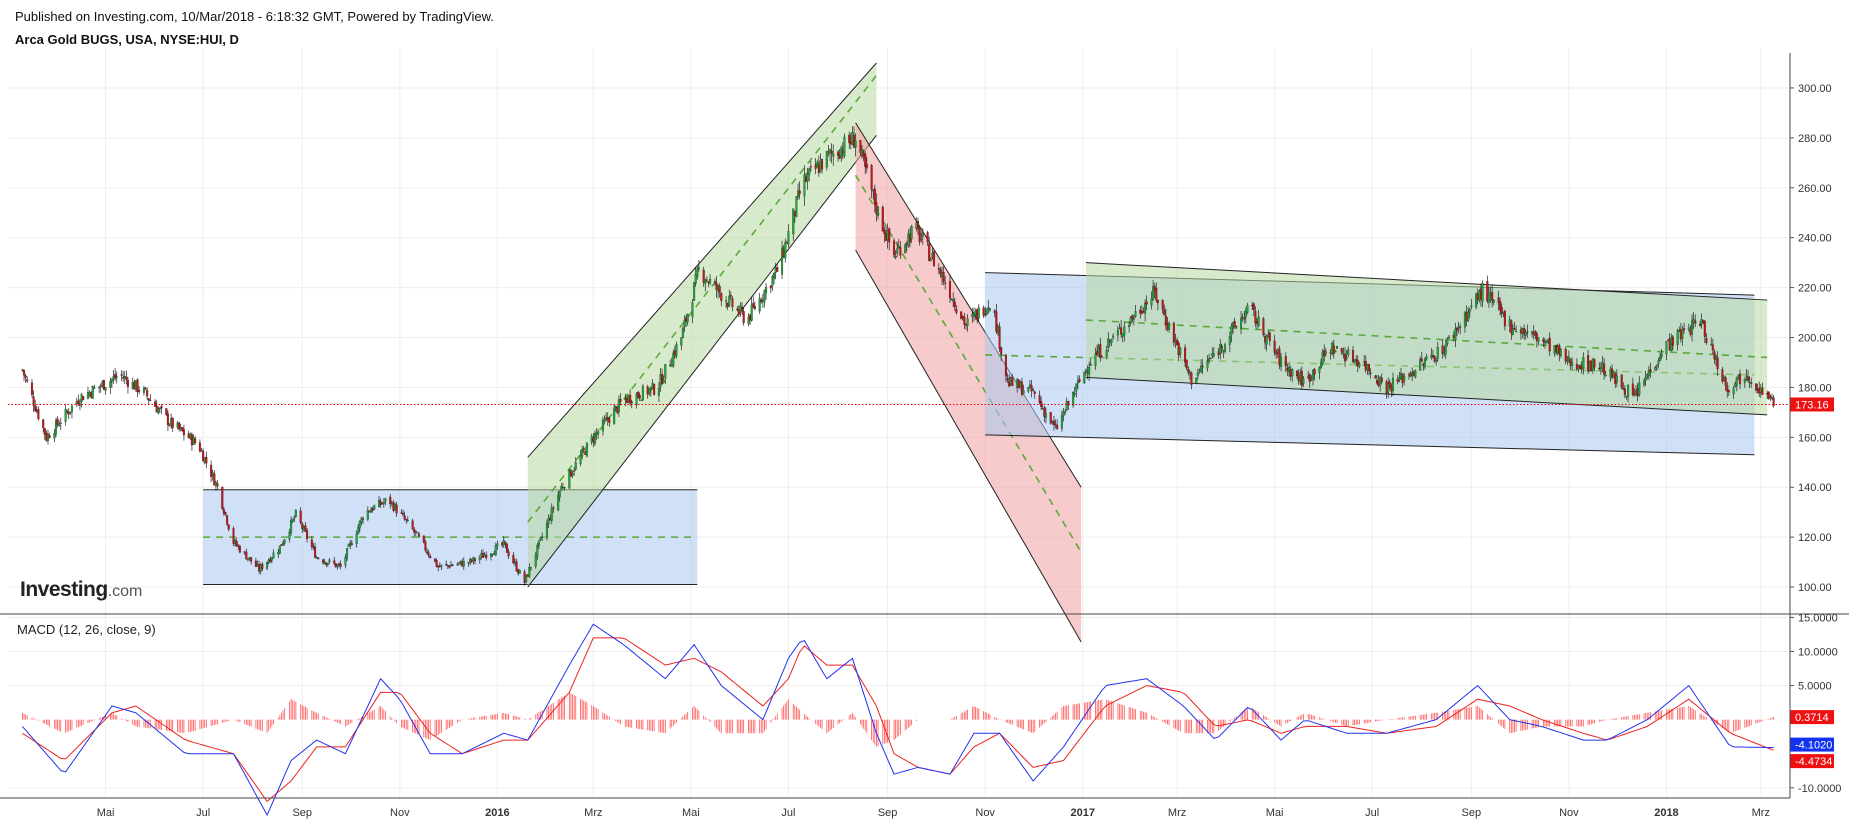 The image size is (1849, 825). I want to click on macd-hist-badge-bg, so click(1812, 717).